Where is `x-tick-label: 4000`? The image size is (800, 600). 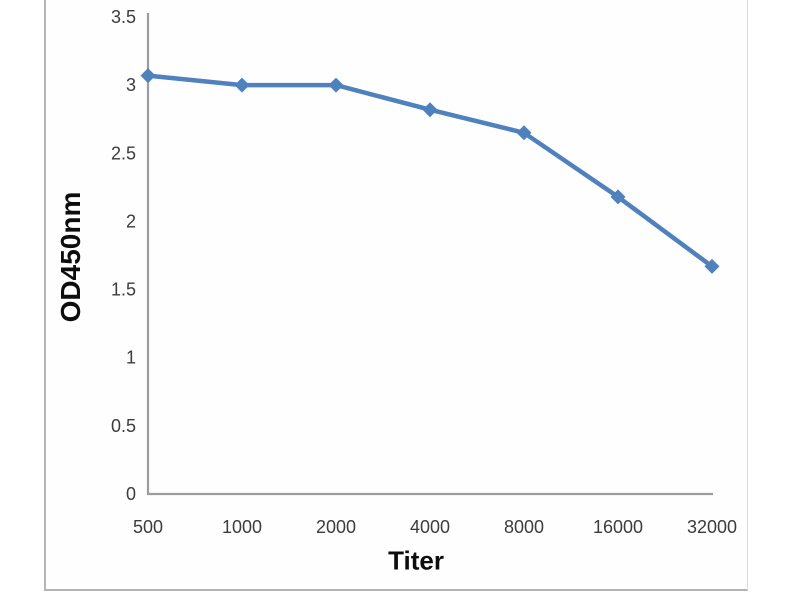 x-tick-label: 4000 is located at coordinates (430, 527).